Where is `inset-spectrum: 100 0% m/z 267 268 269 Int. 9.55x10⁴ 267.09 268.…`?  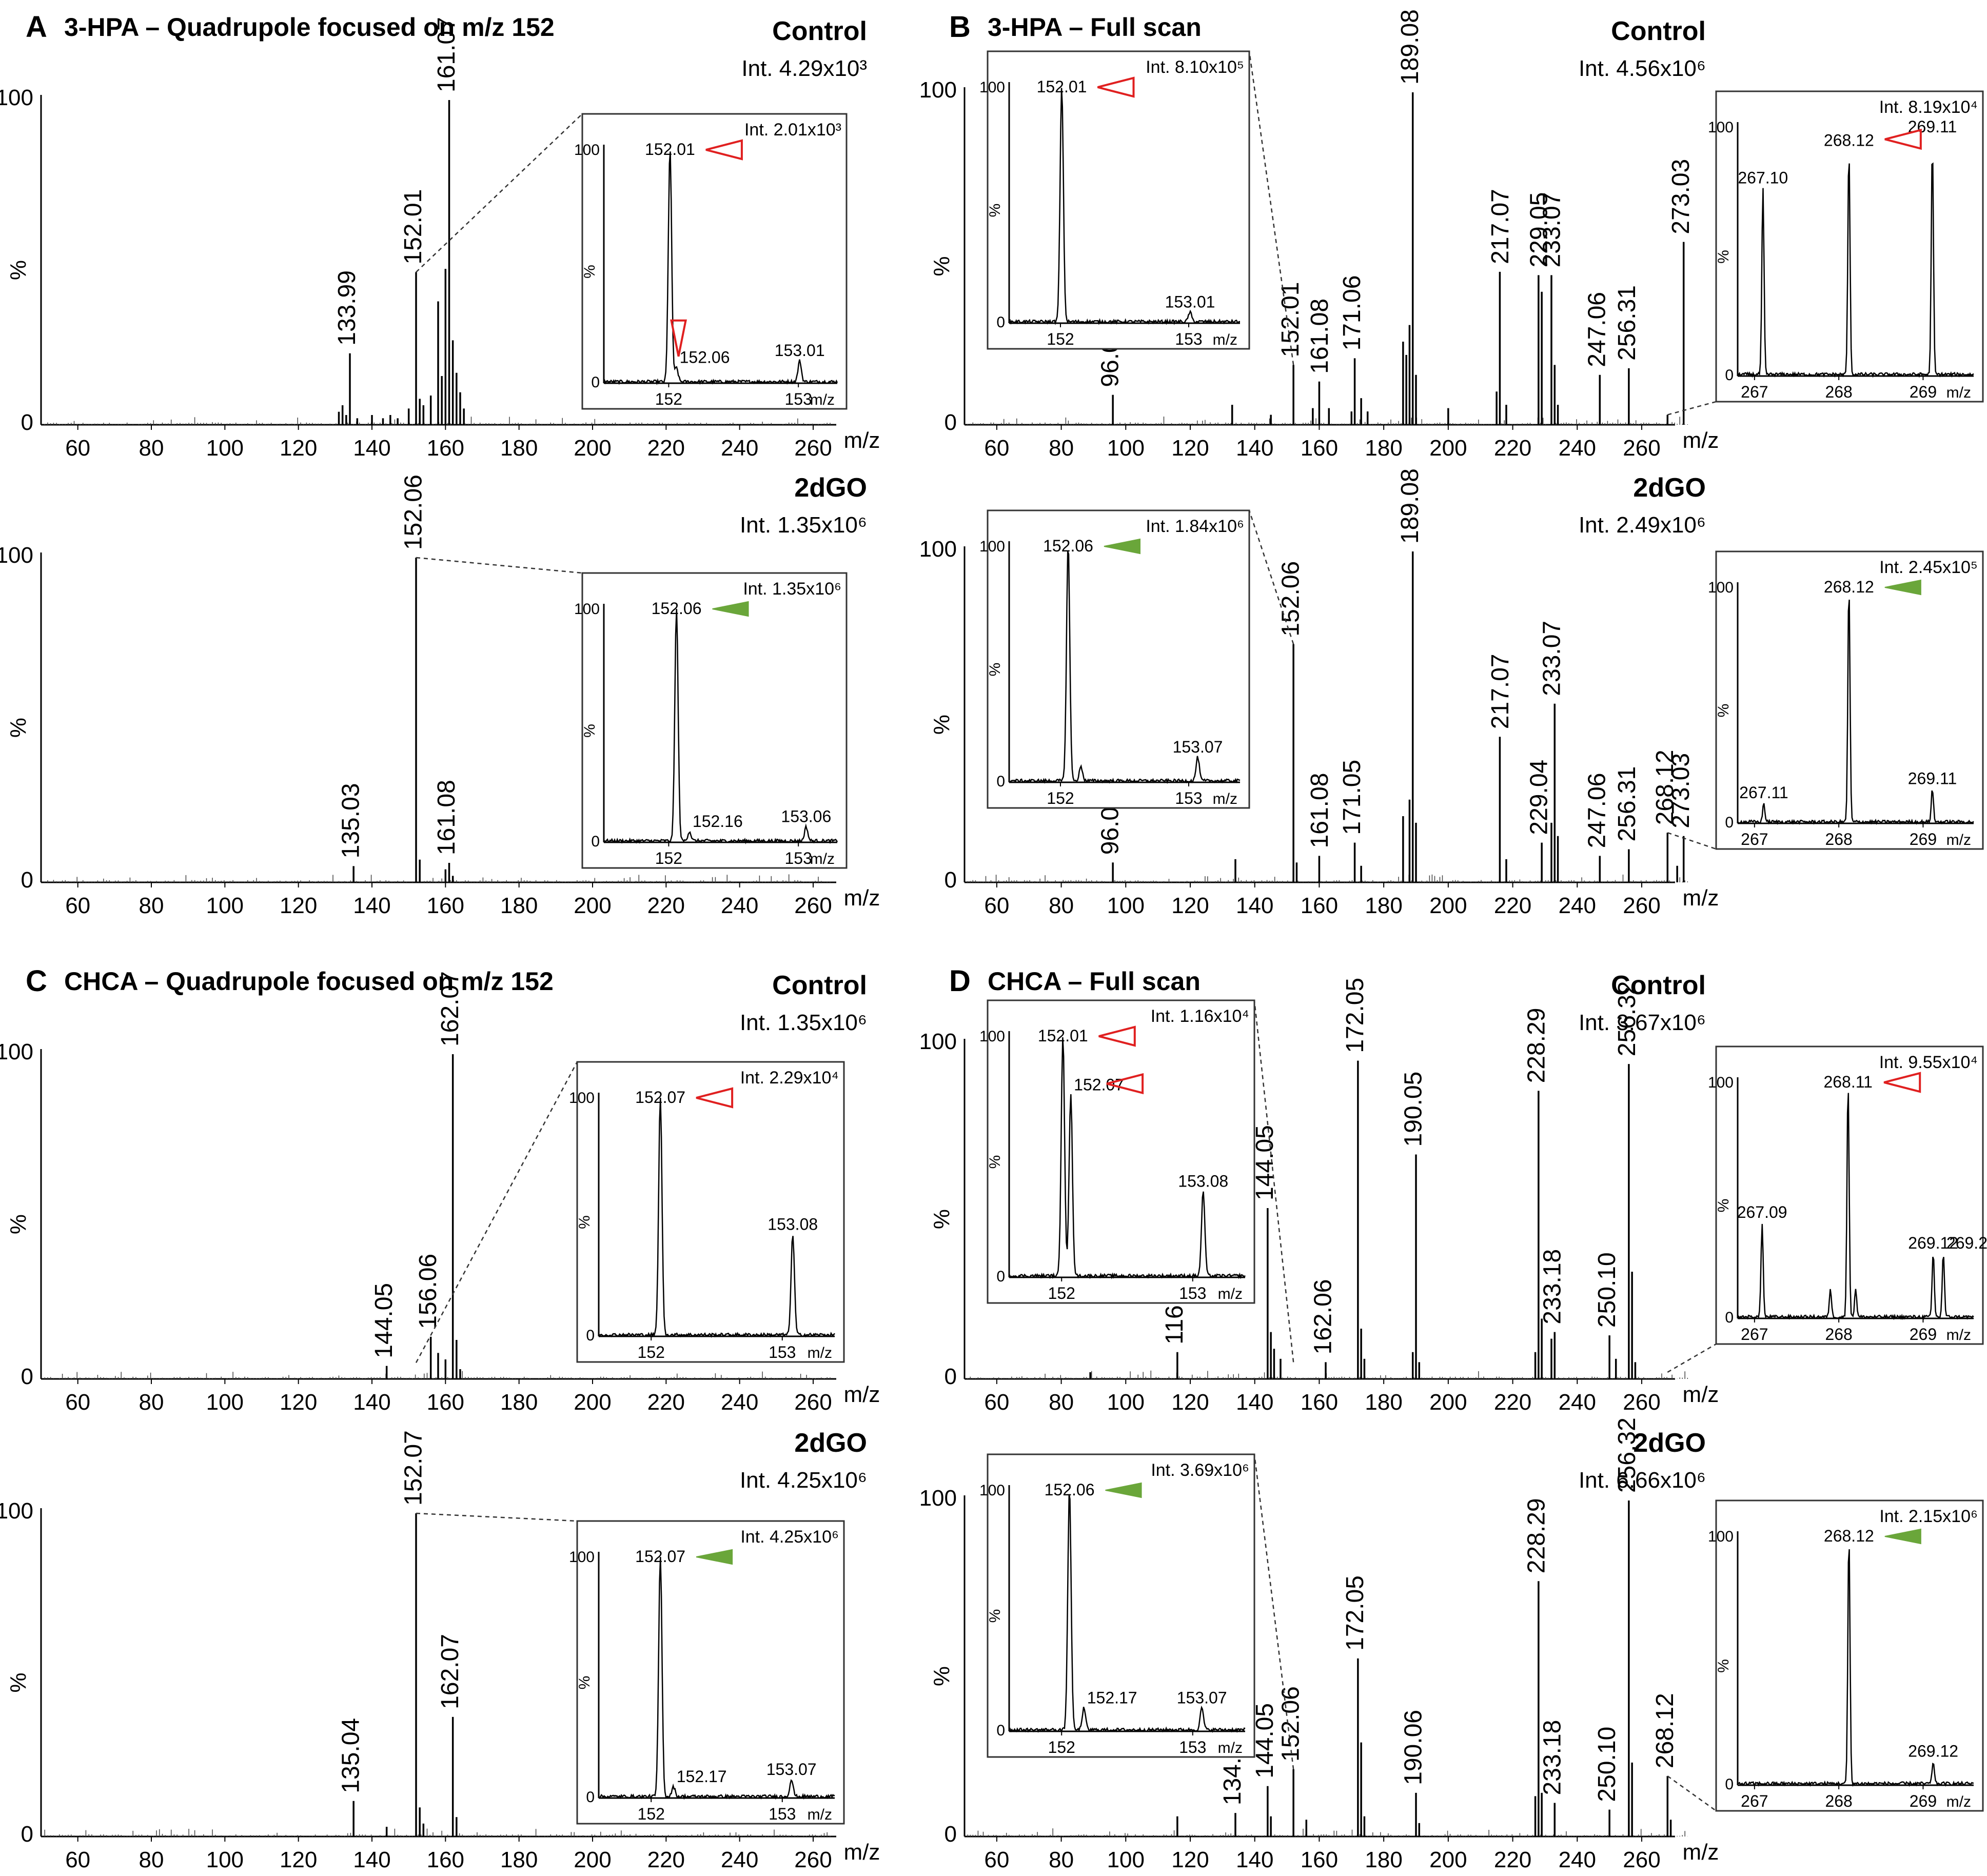 inset-spectrum: 100 0% m/z 267 268 269 Int. 9.55x10⁴ 267.09 268.… is located at coordinates (1847, 1195).